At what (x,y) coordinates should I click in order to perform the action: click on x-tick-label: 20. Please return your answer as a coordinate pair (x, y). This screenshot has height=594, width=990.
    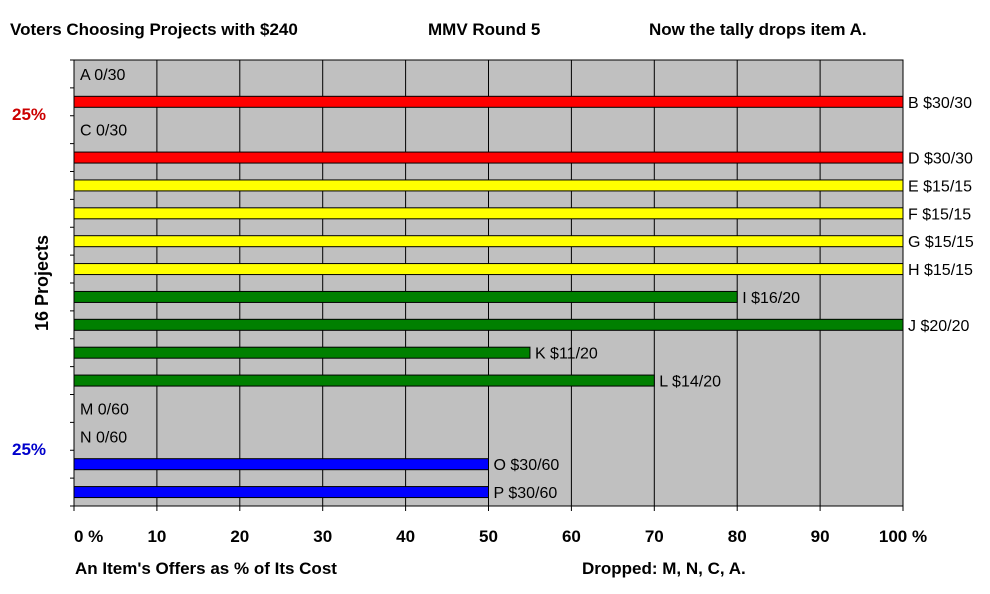
    Looking at the image, I should click on (239, 536).